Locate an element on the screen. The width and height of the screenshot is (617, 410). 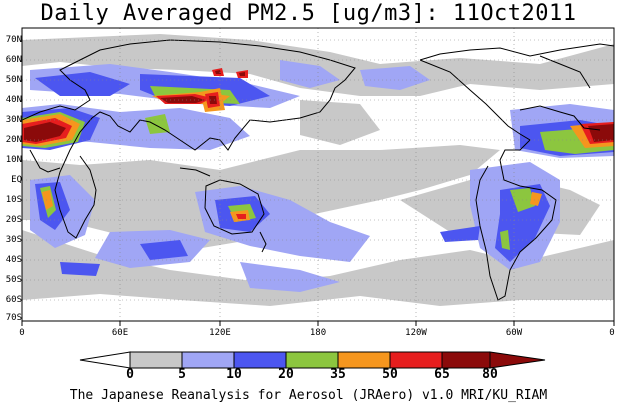
lon-label-0-west: 0 is located at coordinates (22, 333).